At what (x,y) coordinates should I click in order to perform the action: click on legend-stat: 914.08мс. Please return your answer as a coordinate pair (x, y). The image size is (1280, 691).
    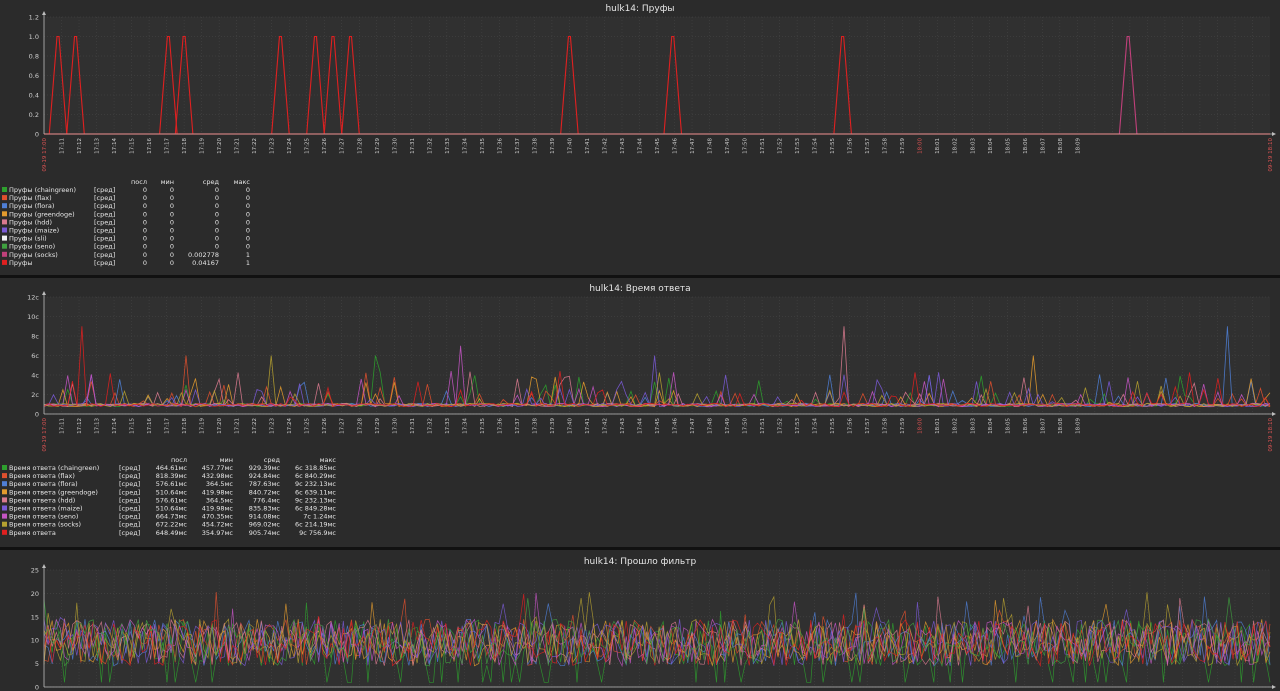
    Looking at the image, I should click on (265, 517).